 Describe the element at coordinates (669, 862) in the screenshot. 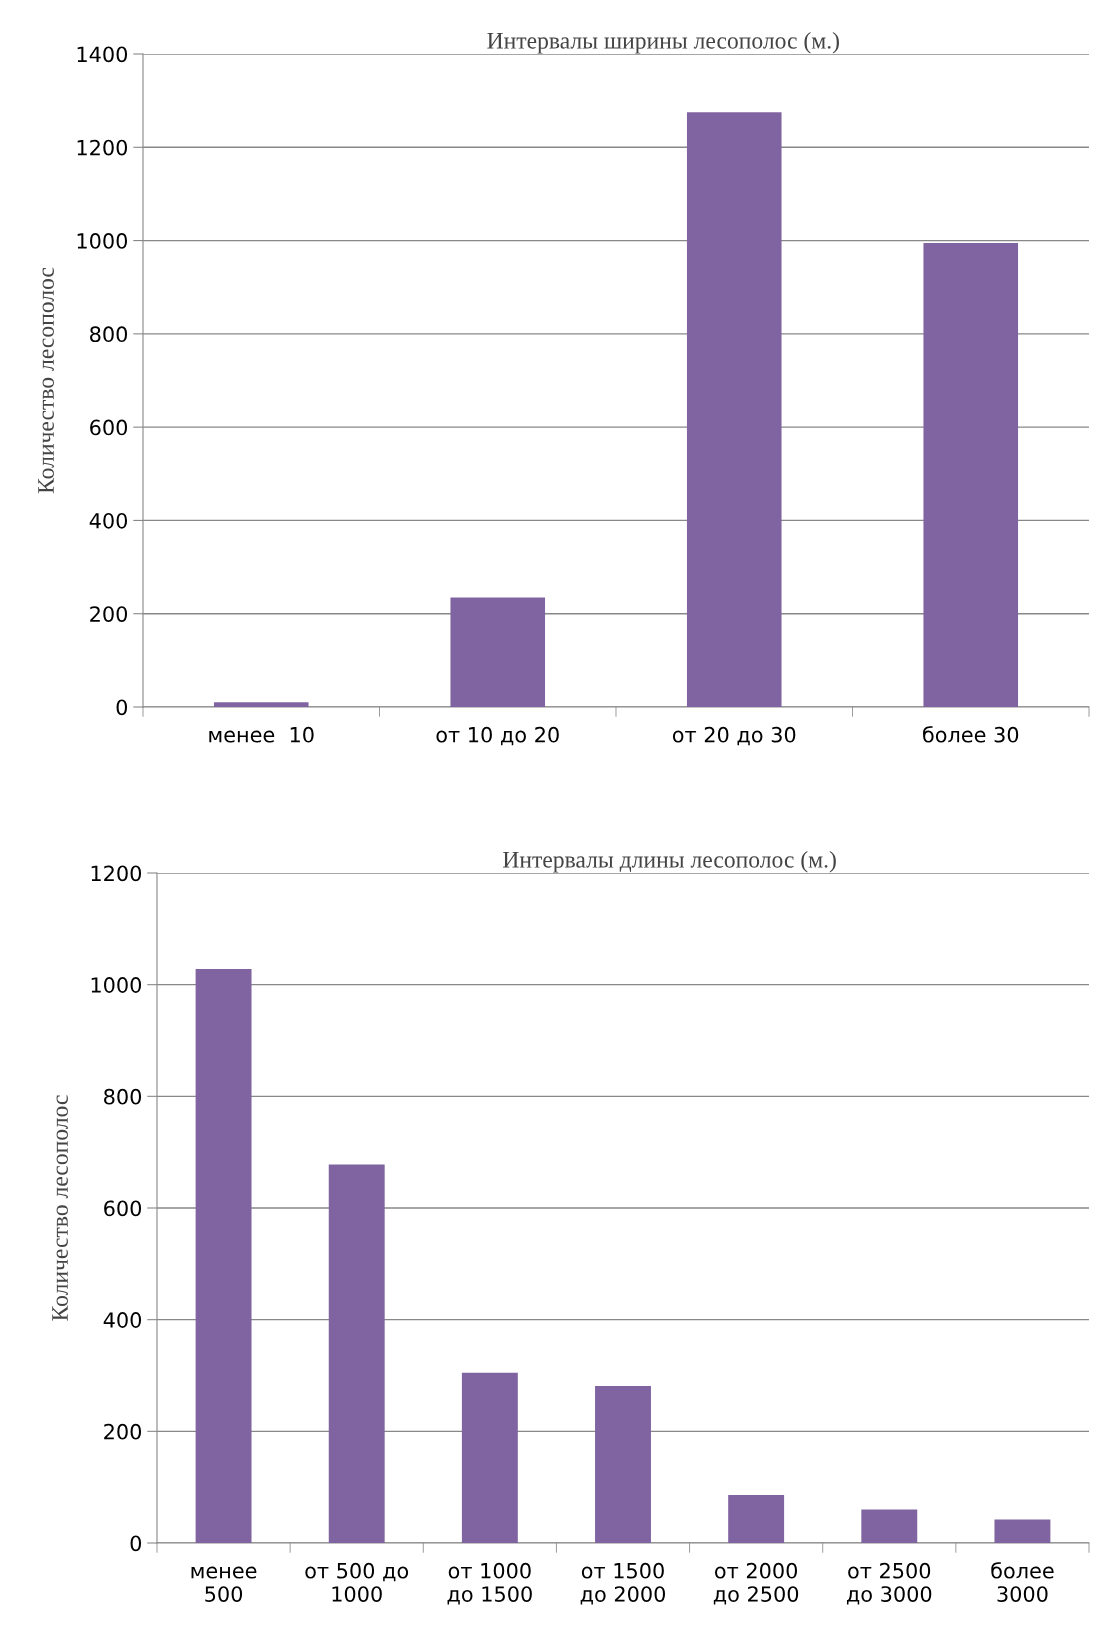

I see `chart-title: Интервалы длины лесополос (м.)` at that location.